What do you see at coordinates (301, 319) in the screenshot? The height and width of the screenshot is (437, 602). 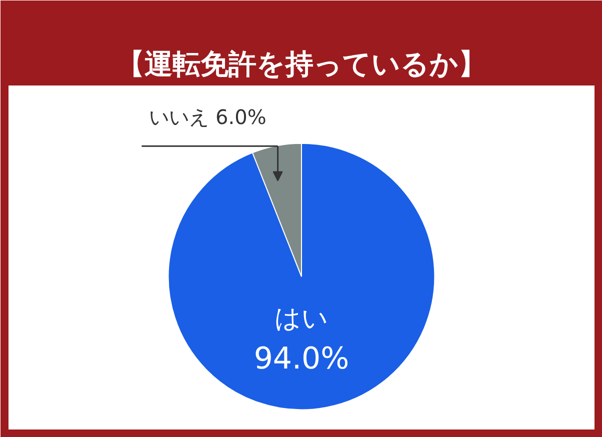 I see `slice-label: はい` at bounding box center [301, 319].